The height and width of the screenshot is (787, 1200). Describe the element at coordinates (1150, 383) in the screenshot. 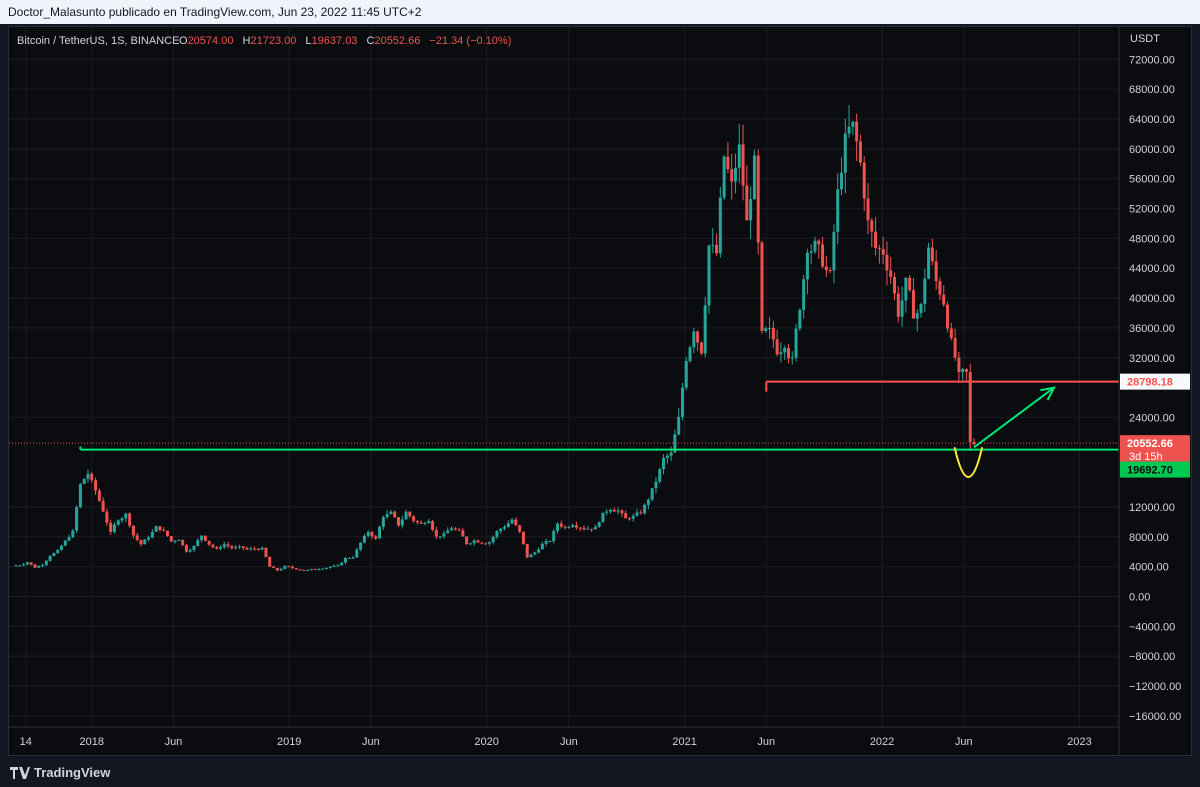

I see `resistance-tag-label: 28798.18` at that location.